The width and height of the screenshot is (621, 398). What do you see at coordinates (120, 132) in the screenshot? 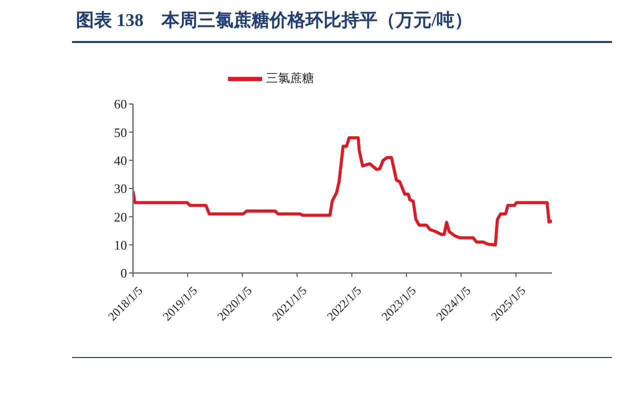
I see `y-tick-label: 50` at bounding box center [120, 132].